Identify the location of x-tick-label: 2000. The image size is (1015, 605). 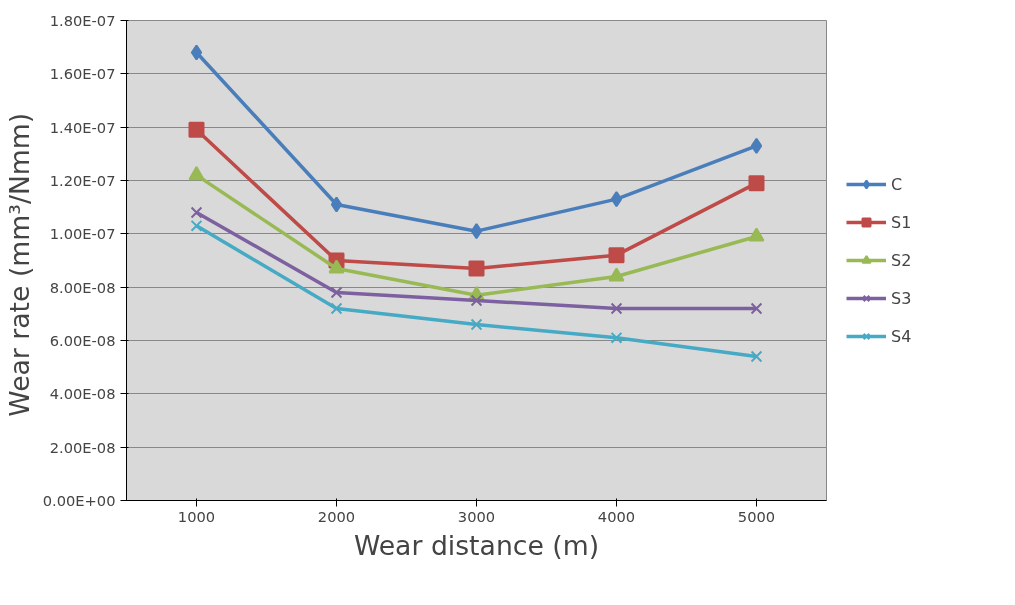
(336, 516).